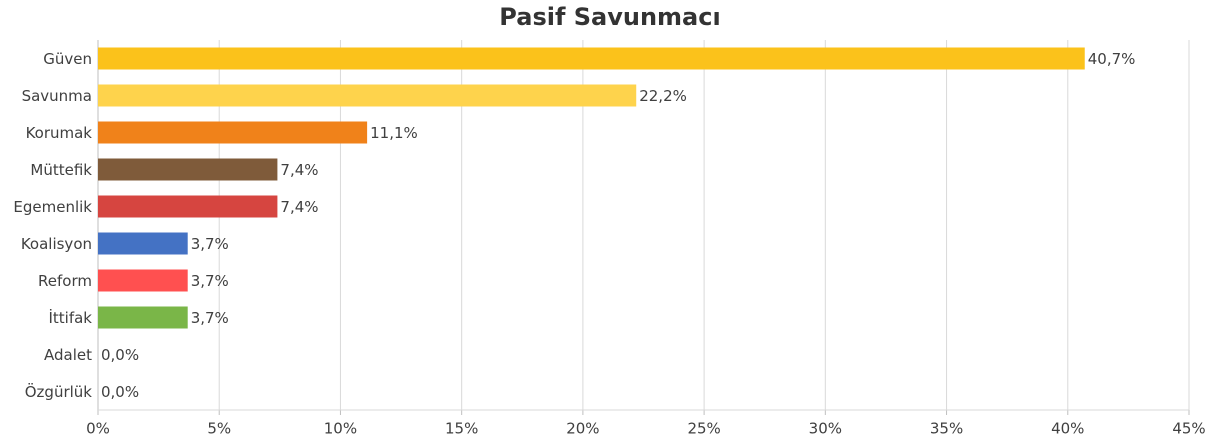  I want to click on y-tick-label: Korumak, so click(59, 133).